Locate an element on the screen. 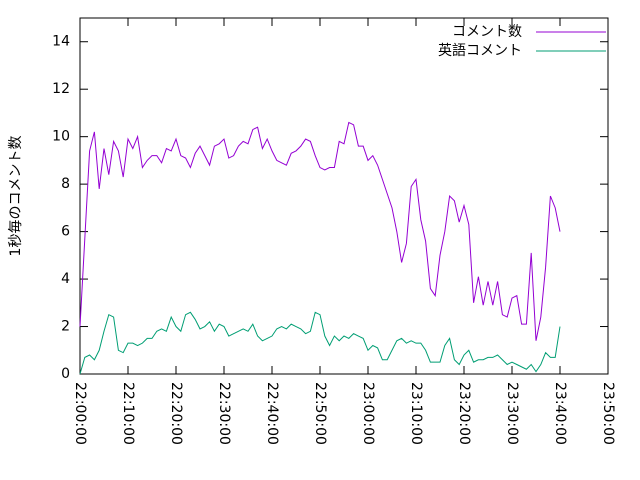 This screenshot has width=640, height=480. x-tick-label: 22:50:00 is located at coordinates (320, 413).